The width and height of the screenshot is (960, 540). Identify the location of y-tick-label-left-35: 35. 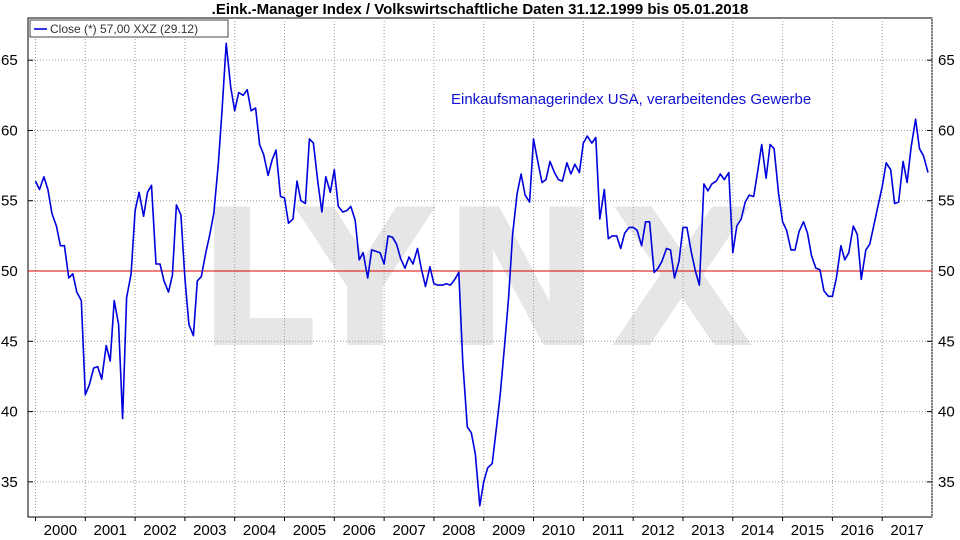
(9, 482).